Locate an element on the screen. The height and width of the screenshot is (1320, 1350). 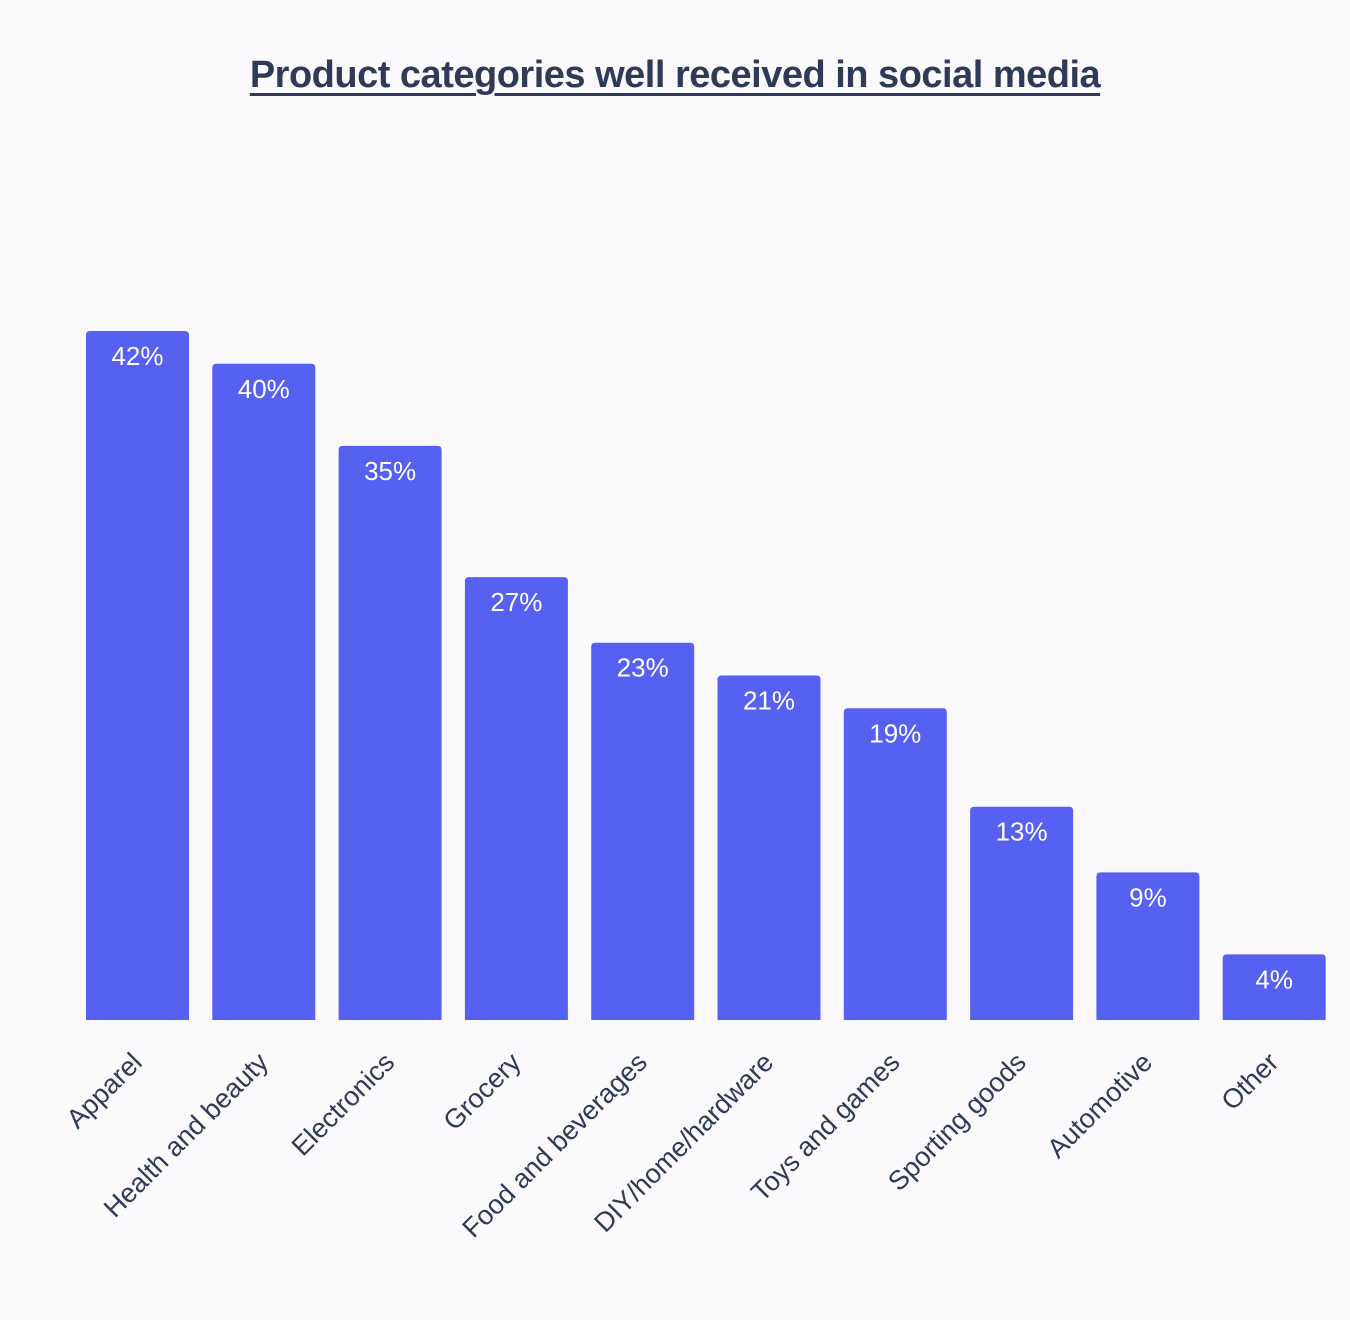
category-label-9: Other is located at coordinates (1249, 1081).